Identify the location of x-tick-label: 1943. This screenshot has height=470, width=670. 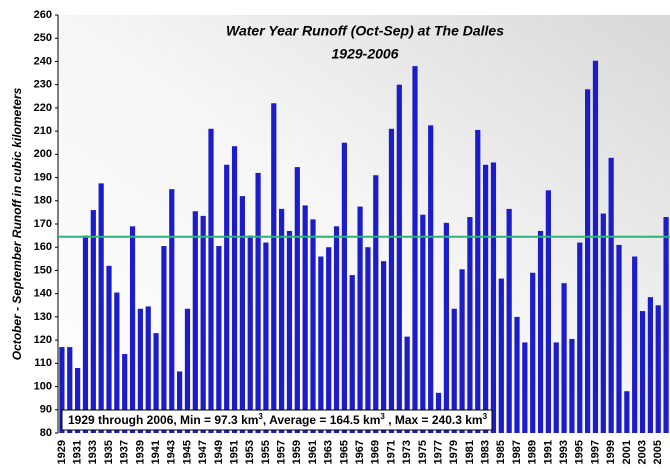
(172, 452).